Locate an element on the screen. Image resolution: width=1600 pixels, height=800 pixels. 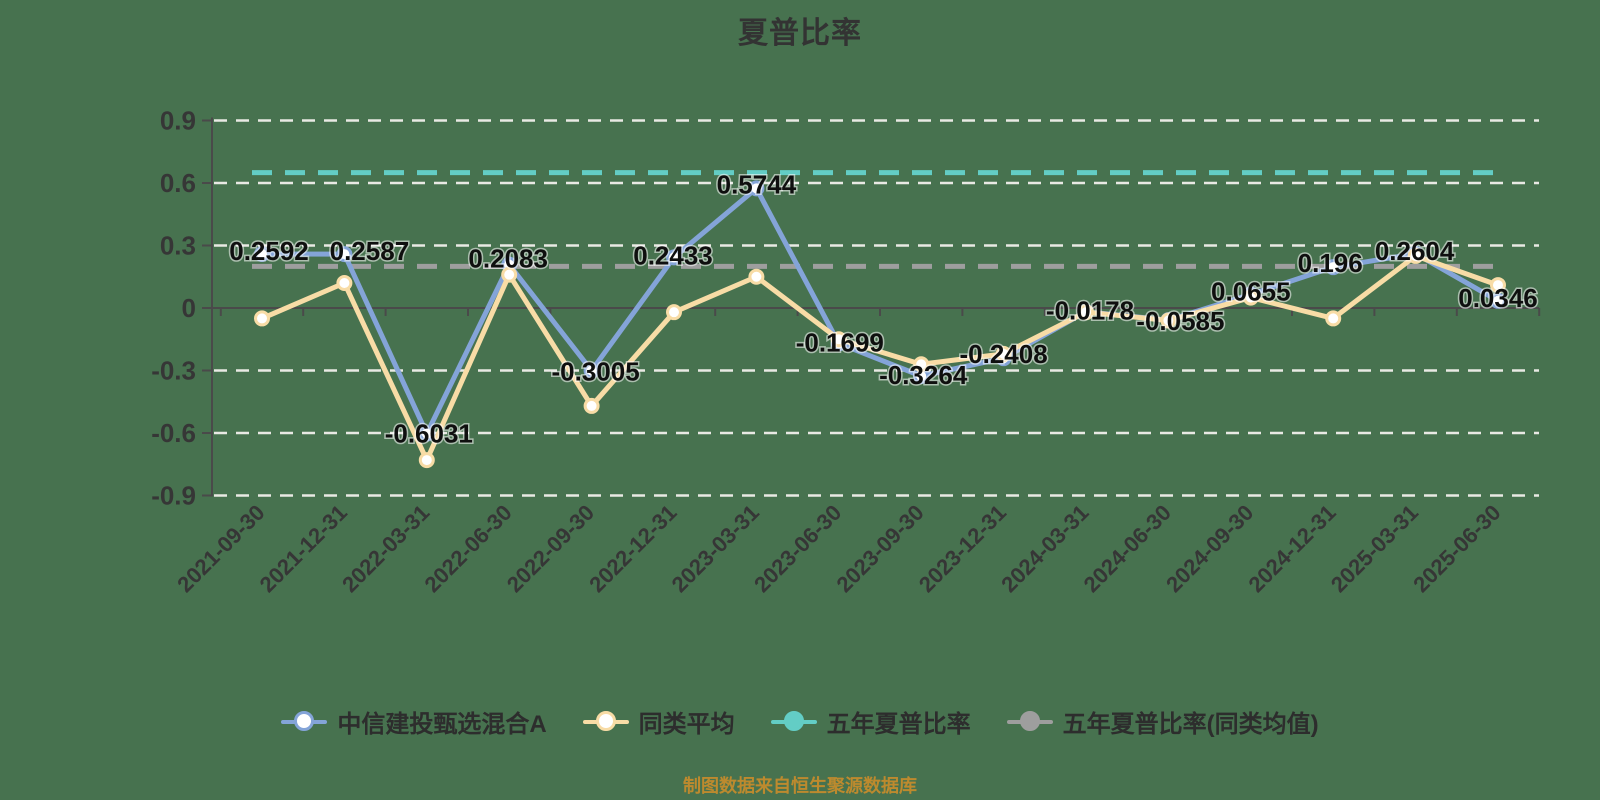
x-axis-date-label: 2022-03-31 is located at coordinates (385, 548).